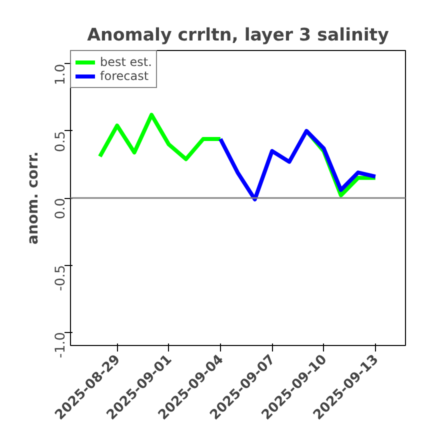 The width and height of the screenshot is (440, 440). What do you see at coordinates (61, 141) in the screenshot?
I see `y-tick-label: 0.5` at bounding box center [61, 141].